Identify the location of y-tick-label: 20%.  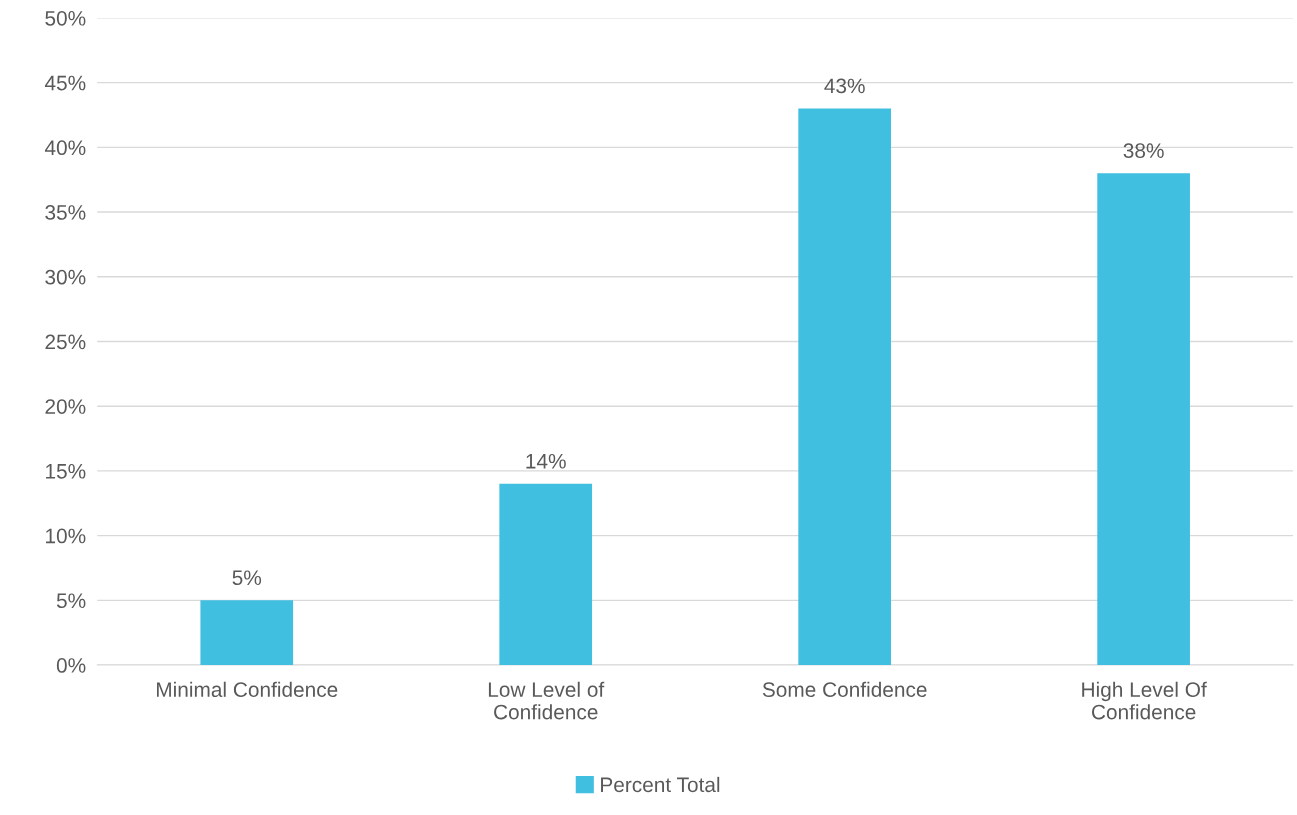
(65, 406).